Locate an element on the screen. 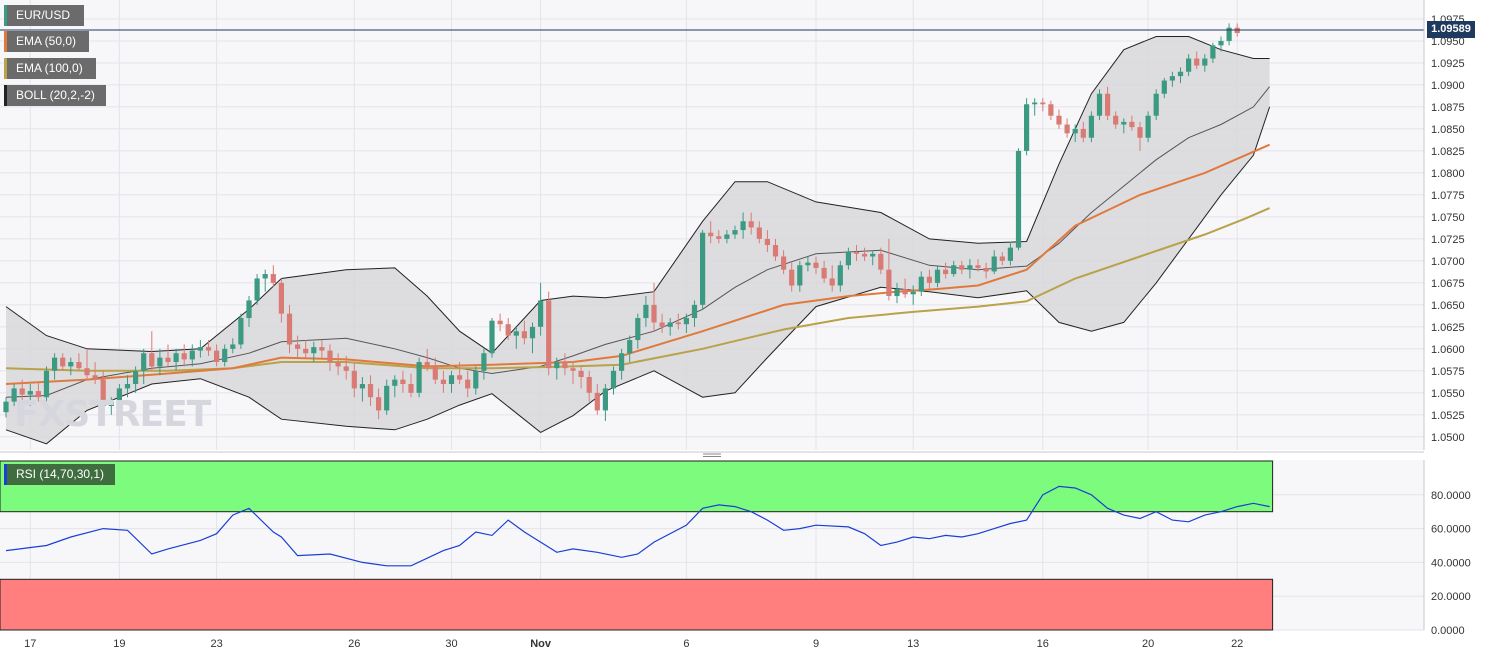 Image resolution: width=1494 pixels, height=656 pixels. legend-rsi: RSI (14,70,30,1) is located at coordinates (59, 474).